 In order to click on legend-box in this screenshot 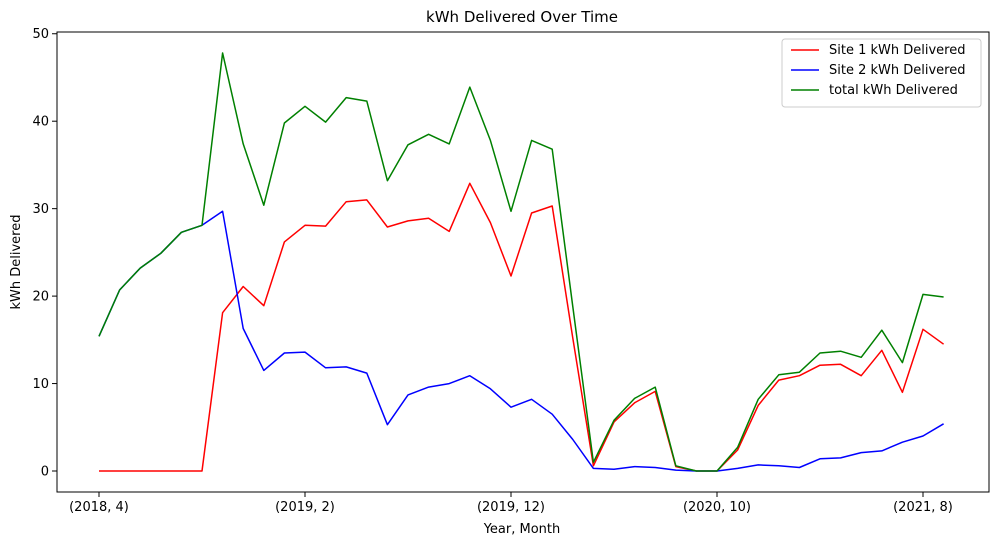, I will do `click(881, 73)`.